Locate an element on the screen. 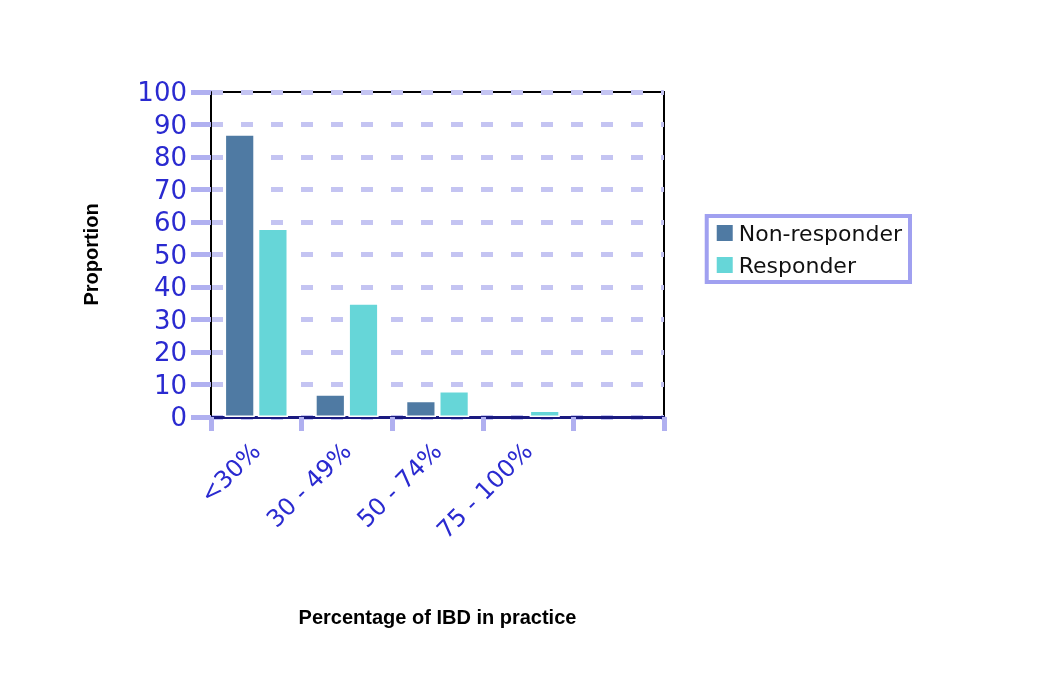 Image resolution: width=1050 pixels, height=674 pixels. y-tick-label: 80 is located at coordinates (170, 157).